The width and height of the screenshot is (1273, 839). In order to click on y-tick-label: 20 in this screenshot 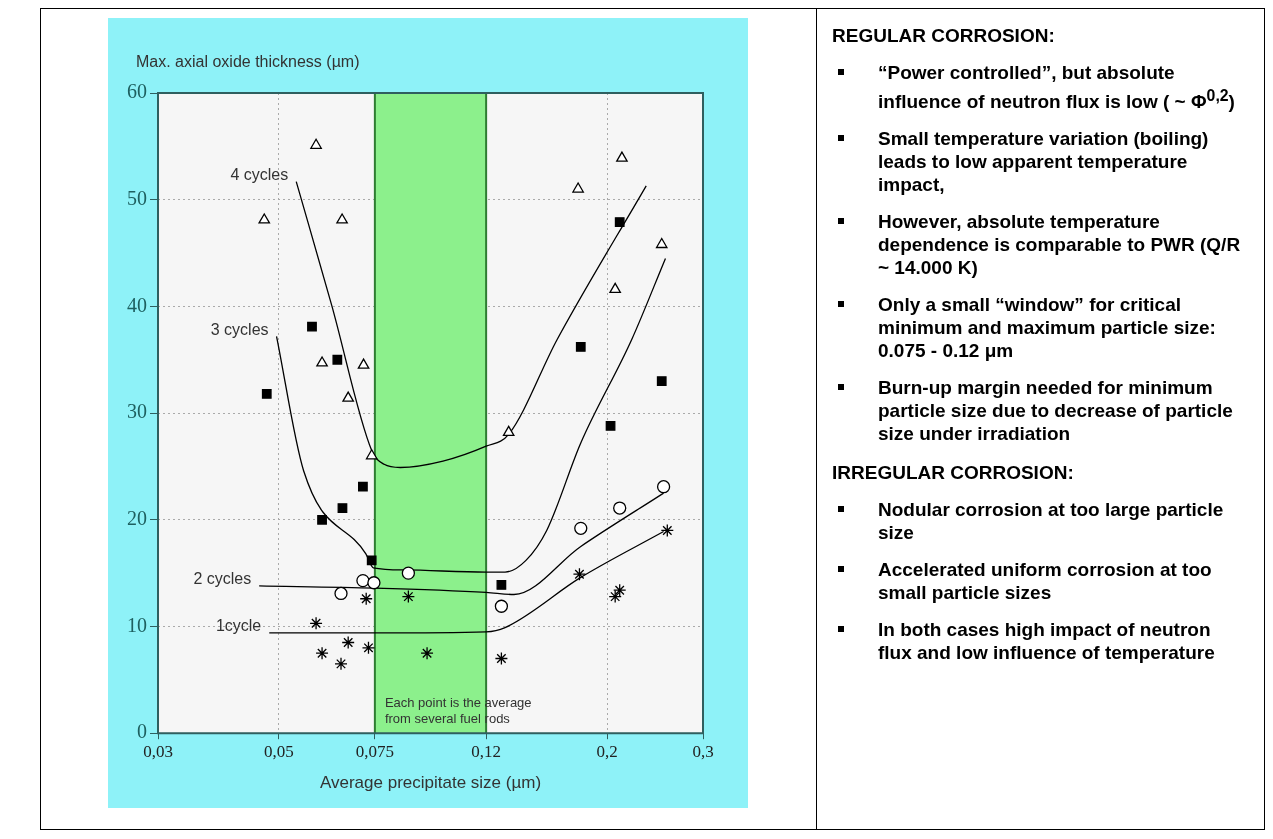, I will do `click(137, 518)`.